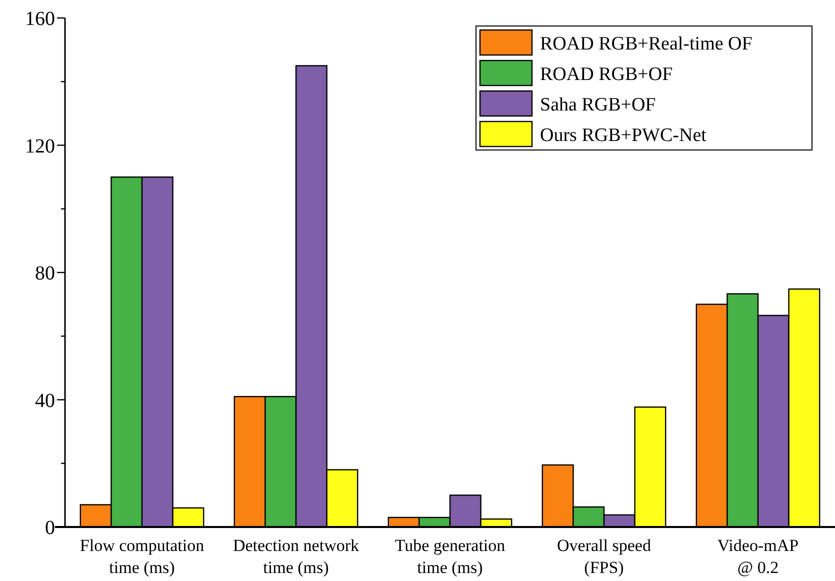  Describe the element at coordinates (624, 135) in the screenshot. I see `legend-label: Ours RGB+PWC-Net` at that location.